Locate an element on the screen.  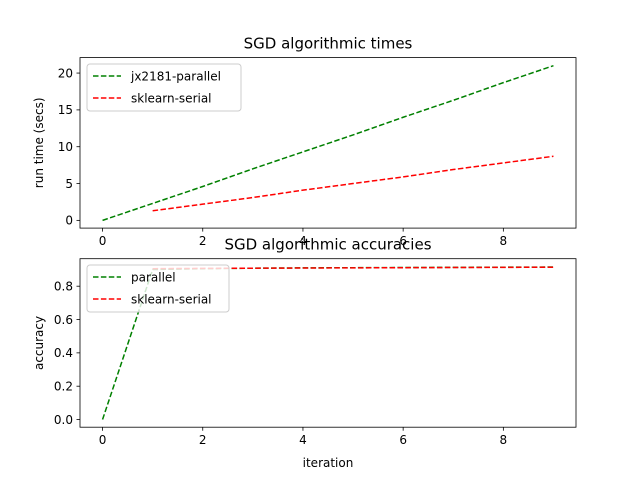
times-y-axis-label: run time (secs) is located at coordinates (39, 142).